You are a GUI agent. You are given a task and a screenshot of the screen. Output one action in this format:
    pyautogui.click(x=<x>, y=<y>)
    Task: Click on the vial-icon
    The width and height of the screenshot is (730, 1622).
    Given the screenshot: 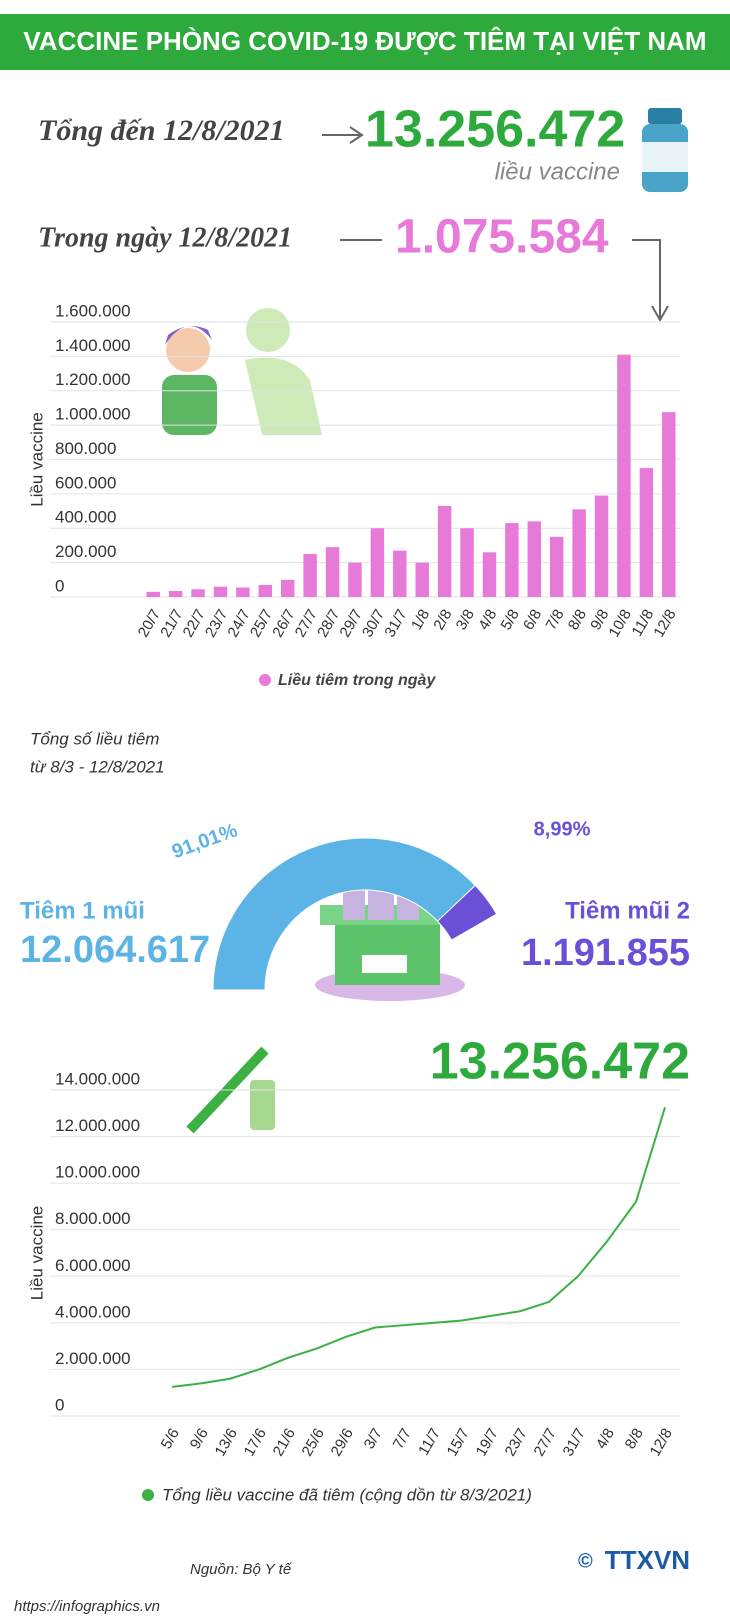 What is the action you would take?
    pyautogui.click(x=665, y=150)
    